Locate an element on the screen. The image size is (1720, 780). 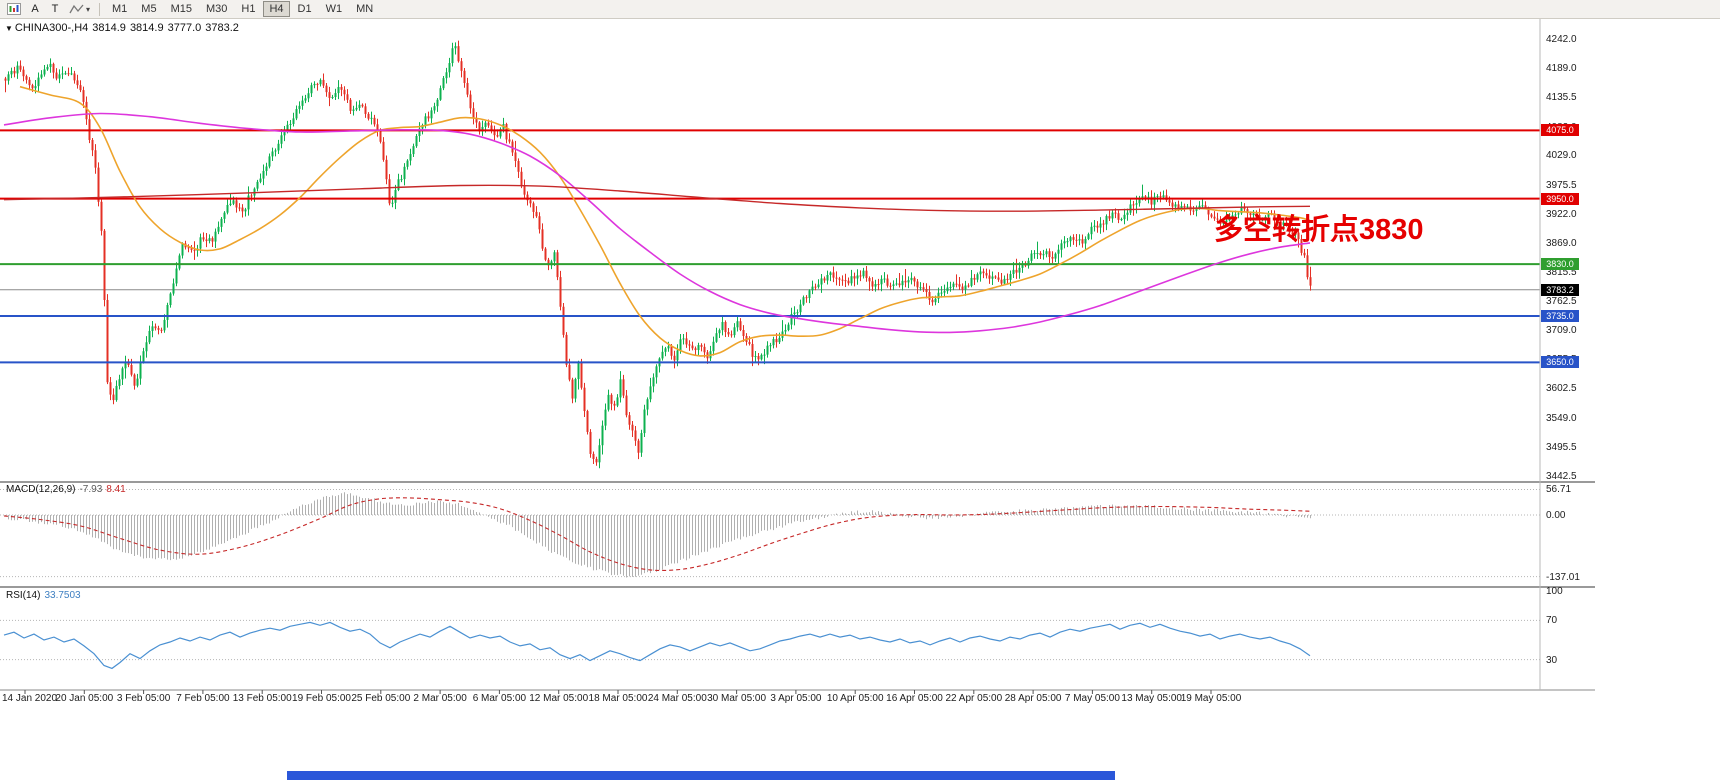
shapes-dropdown-caret-icon: ▾ is located at coordinates (88, 9).